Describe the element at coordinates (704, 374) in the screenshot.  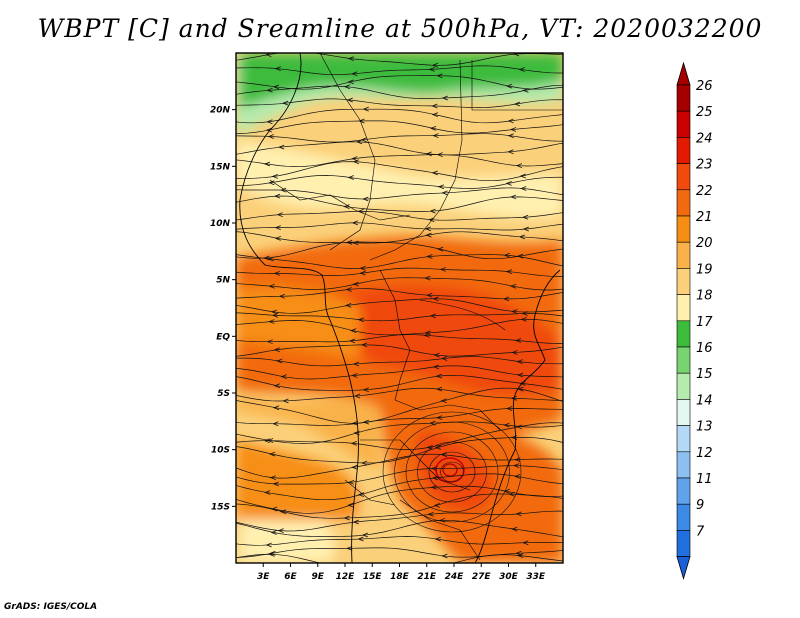
I see `colorbar-label: 15` at that location.